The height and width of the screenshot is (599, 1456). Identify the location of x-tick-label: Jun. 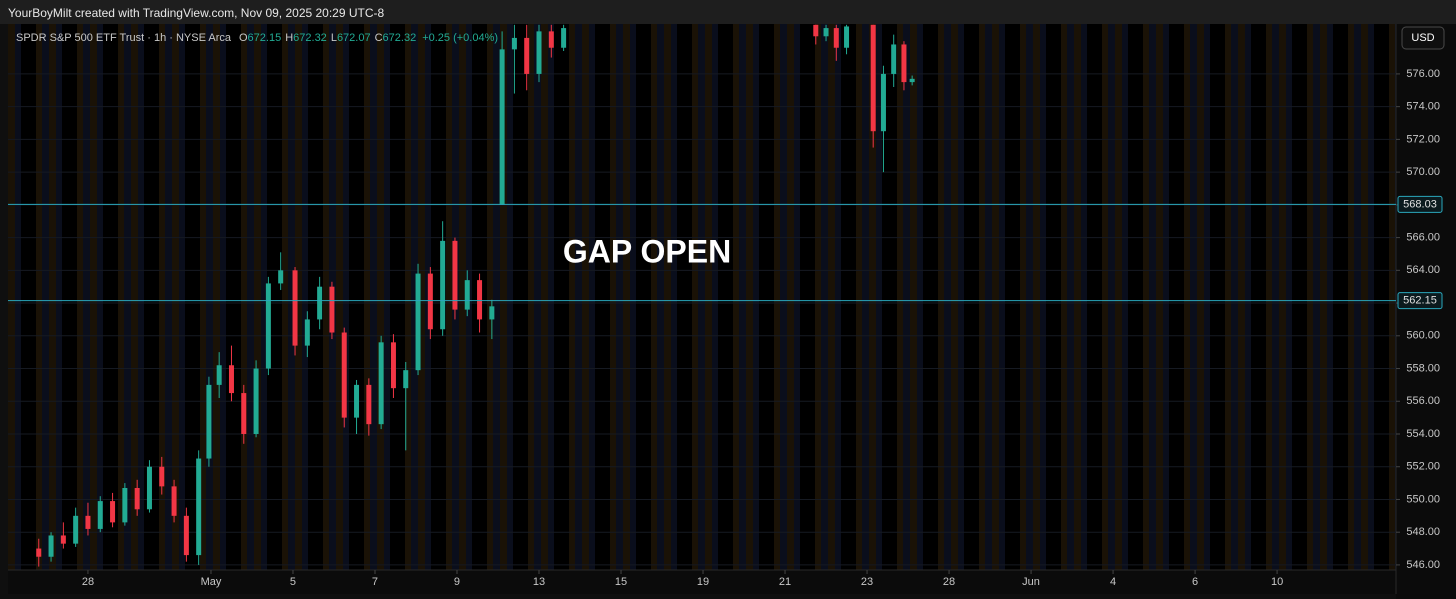
(1031, 582).